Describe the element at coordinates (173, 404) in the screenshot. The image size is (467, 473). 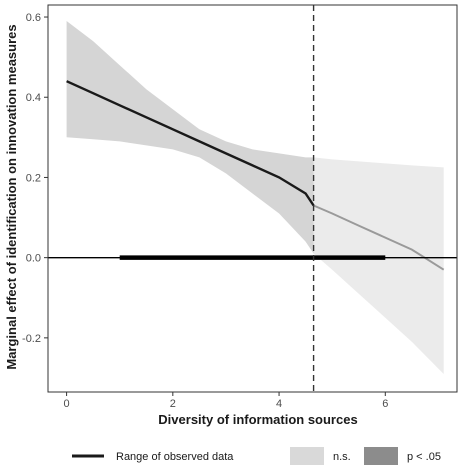
I see `x-tick-label: 2` at that location.